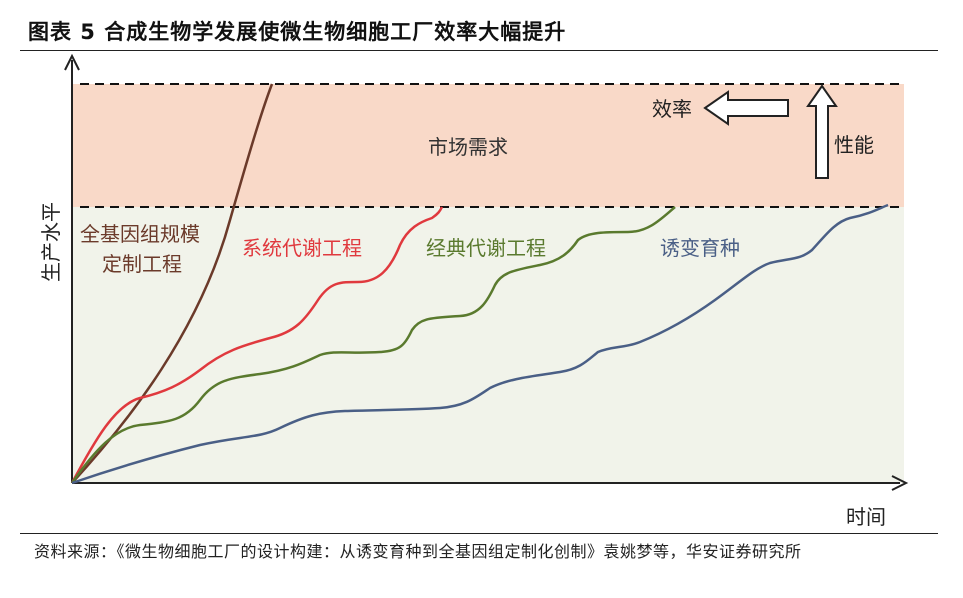 The height and width of the screenshot is (598, 963). What do you see at coordinates (302, 248) in the screenshot?
I see `systems-metabolic-label: 系统代谢工程` at bounding box center [302, 248].